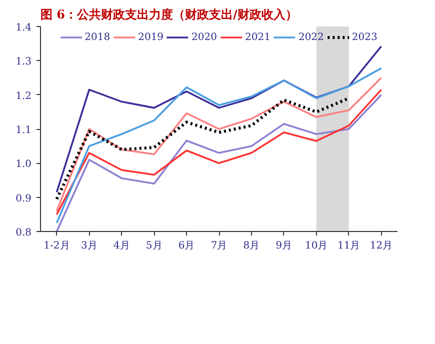 This screenshot has width=435, height=344. I want to click on y-tick-label: 1.0, so click(24, 164).